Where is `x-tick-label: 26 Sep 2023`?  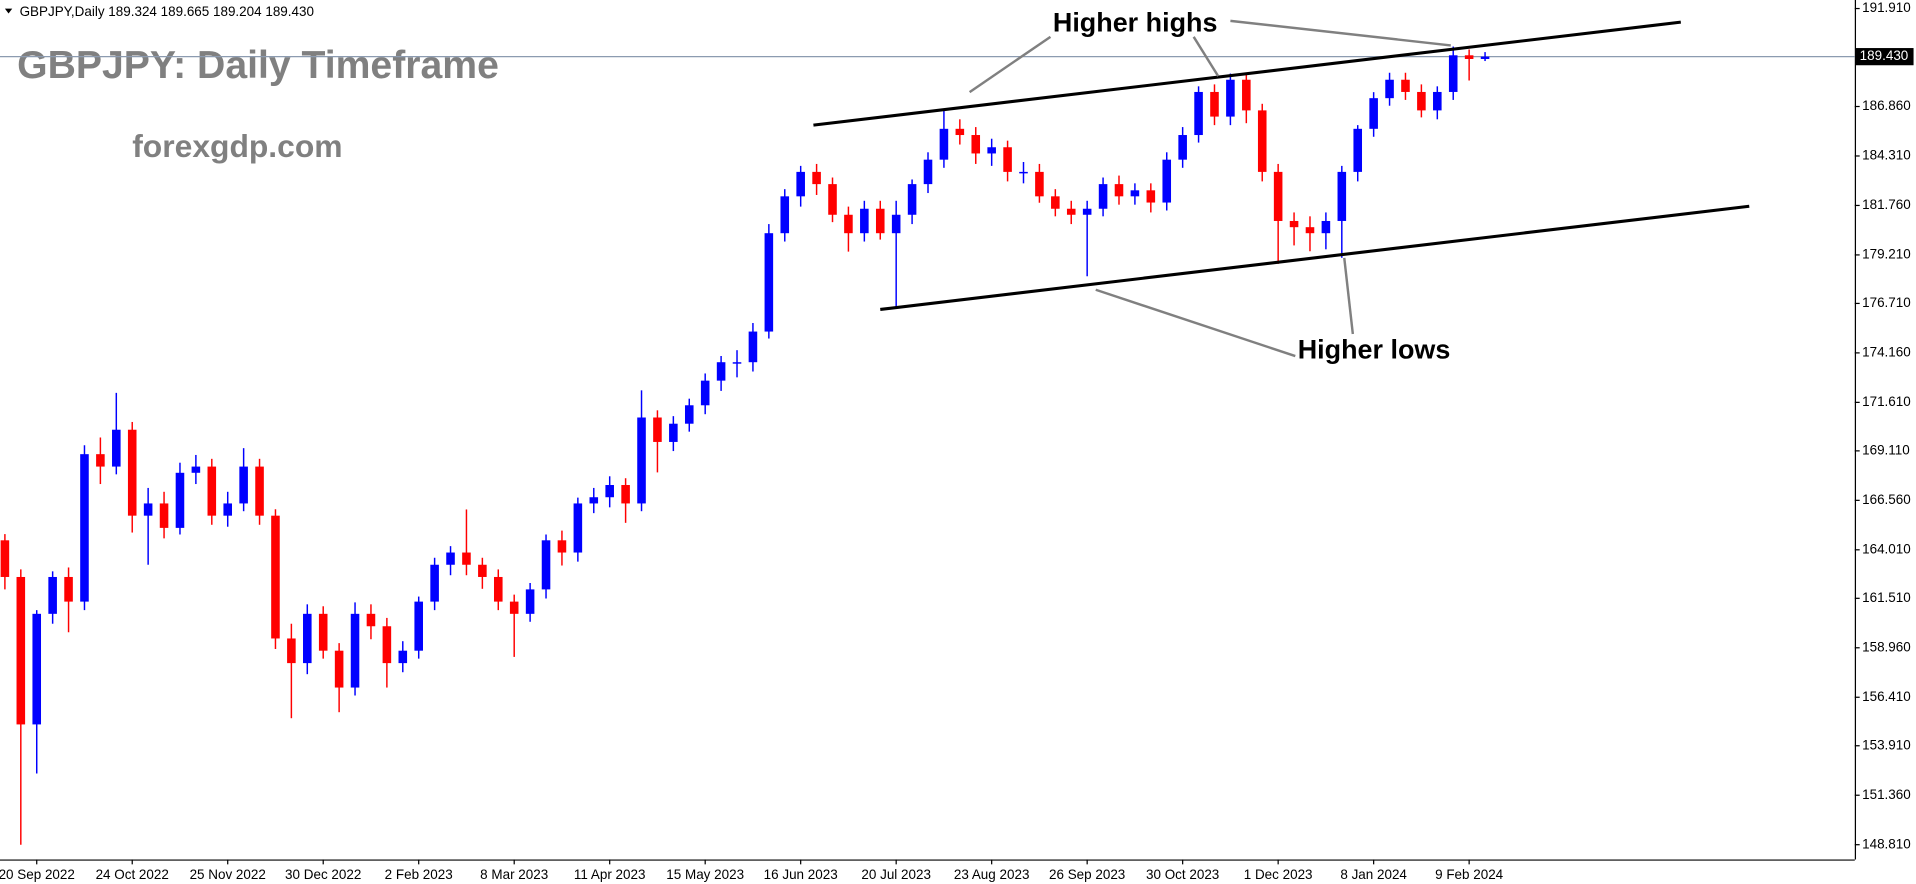
x-tick-label: 26 Sep 2023 is located at coordinates (1087, 874).